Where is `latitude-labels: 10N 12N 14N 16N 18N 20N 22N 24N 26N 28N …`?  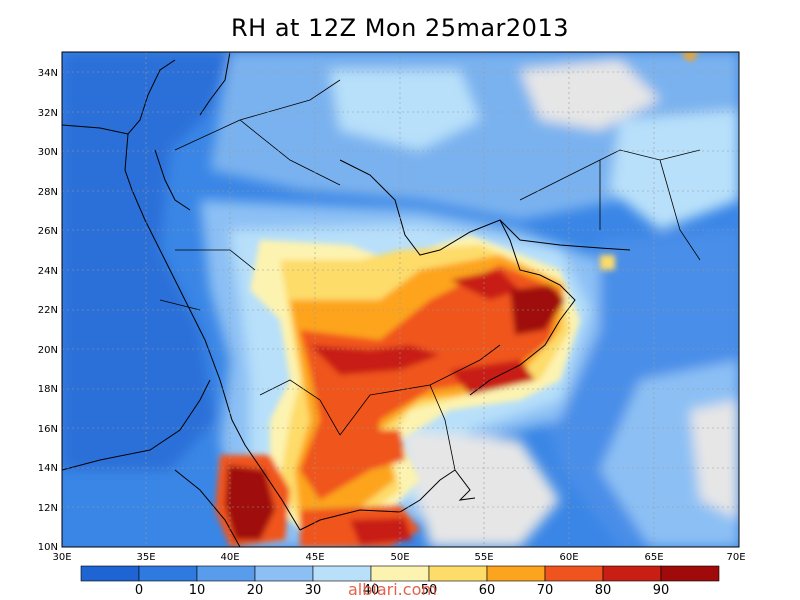
latitude-labels: 10N 12N 14N 16N 18N 20N 22N 24N 26N 28N … is located at coordinates (48, 310).